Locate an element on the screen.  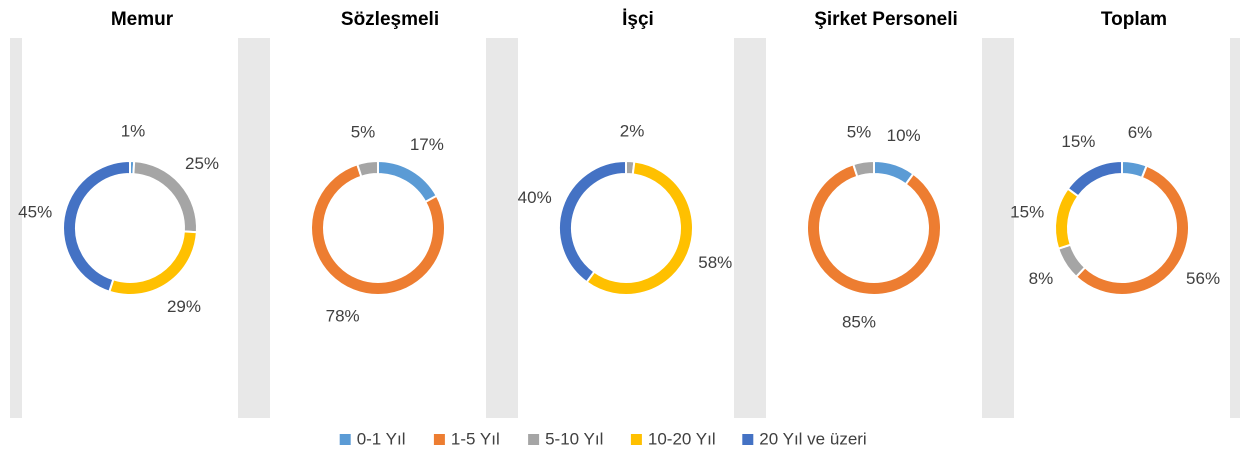
data-label: 17% is located at coordinates (427, 144).